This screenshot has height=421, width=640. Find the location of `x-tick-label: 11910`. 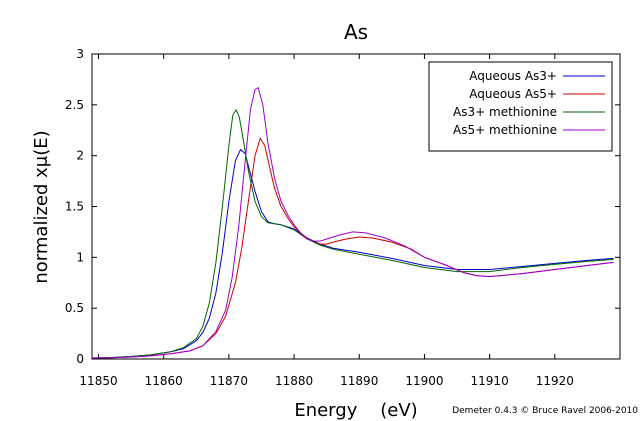

x-tick-label: 11910 is located at coordinates (490, 381).